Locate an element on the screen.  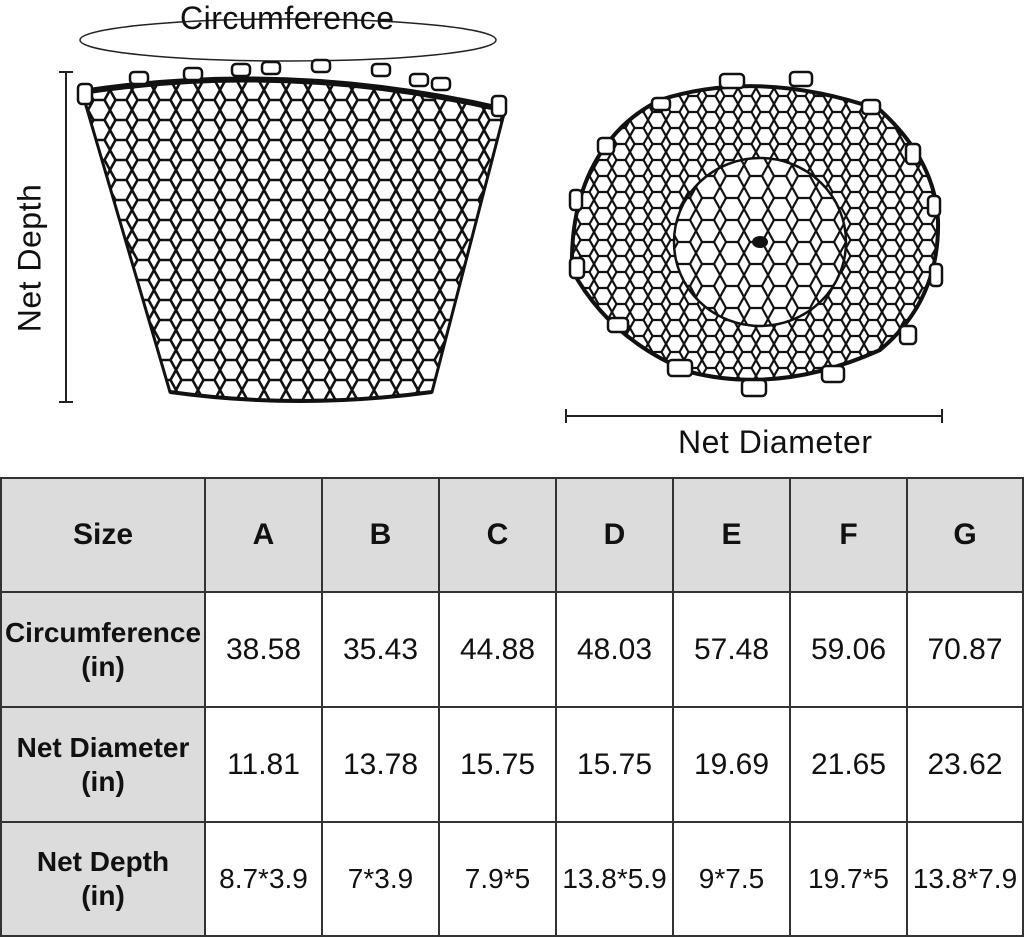
row-header-line: Net Depth is located at coordinates (103, 862).